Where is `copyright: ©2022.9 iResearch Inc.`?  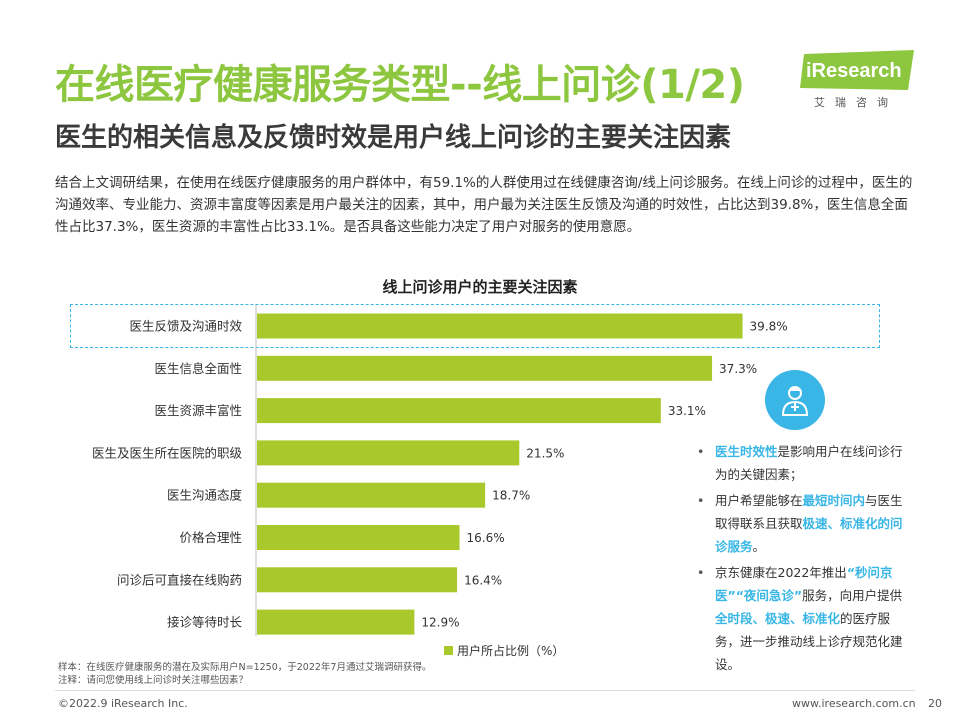 copyright: ©2022.9 iResearch Inc. is located at coordinates (123, 703).